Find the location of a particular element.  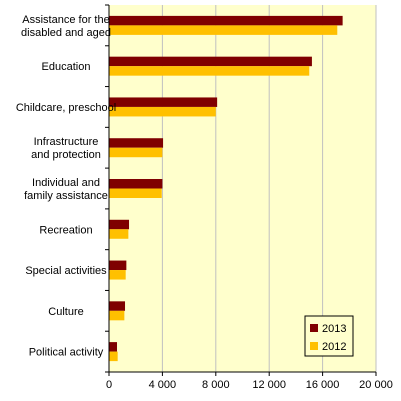

legend-swatch-2013 is located at coordinates (314, 328).